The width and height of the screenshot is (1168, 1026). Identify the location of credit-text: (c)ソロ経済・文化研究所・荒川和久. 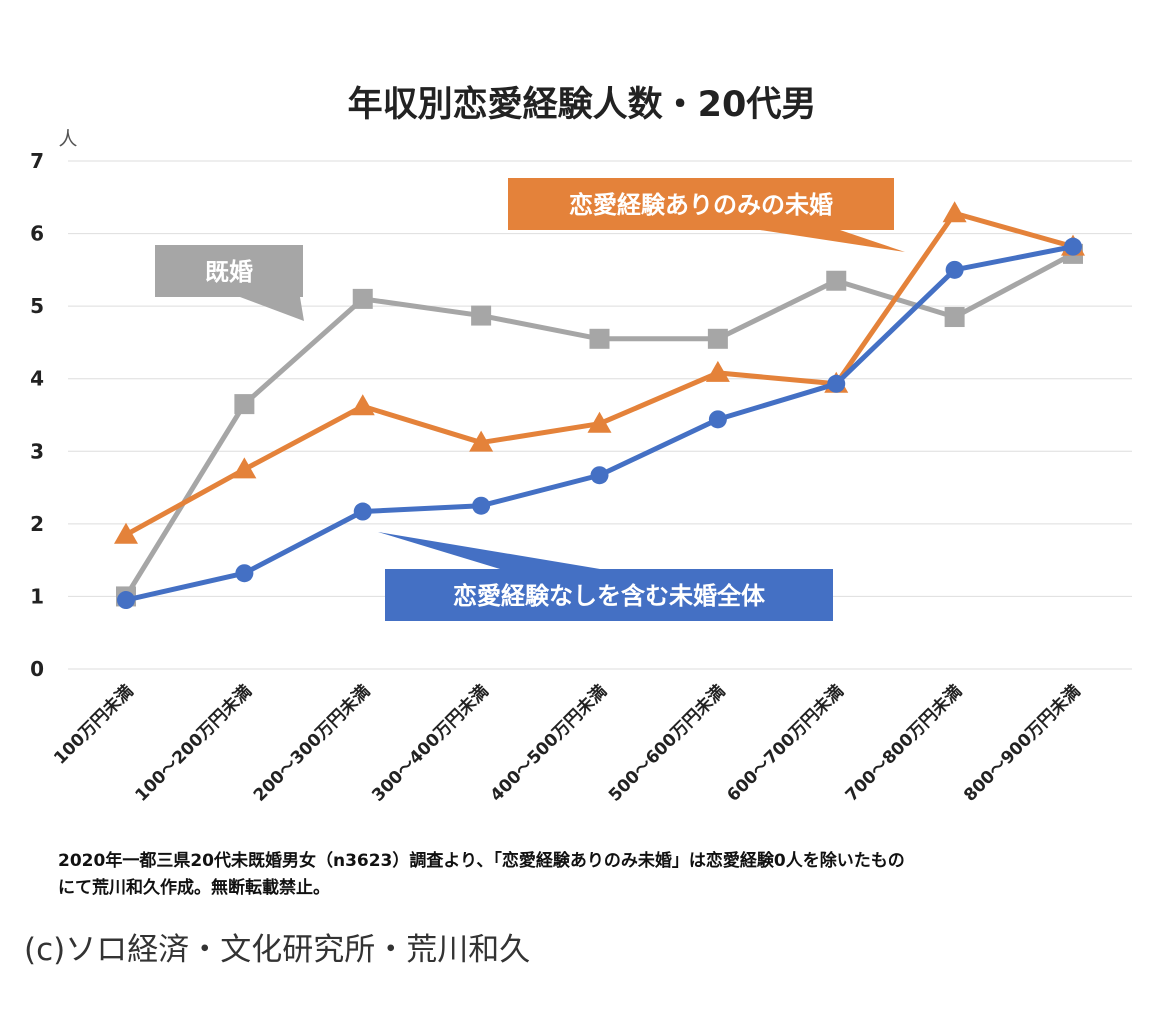
(277, 950).